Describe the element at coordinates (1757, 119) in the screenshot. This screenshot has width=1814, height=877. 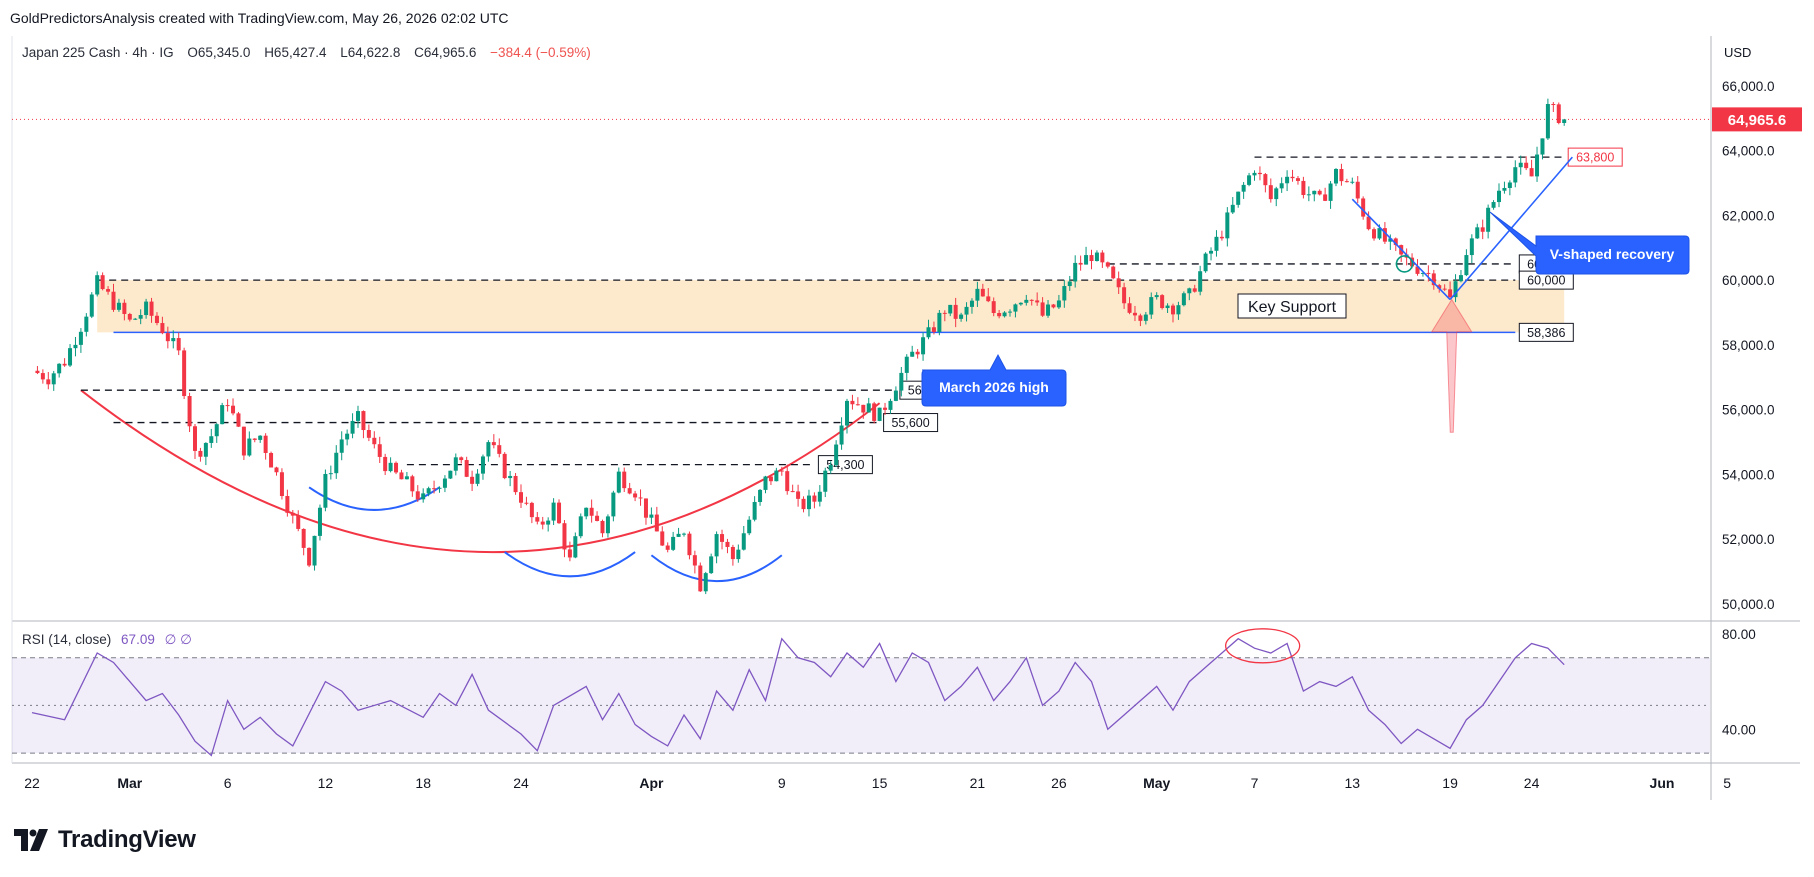
I see `last-price-tag` at that location.